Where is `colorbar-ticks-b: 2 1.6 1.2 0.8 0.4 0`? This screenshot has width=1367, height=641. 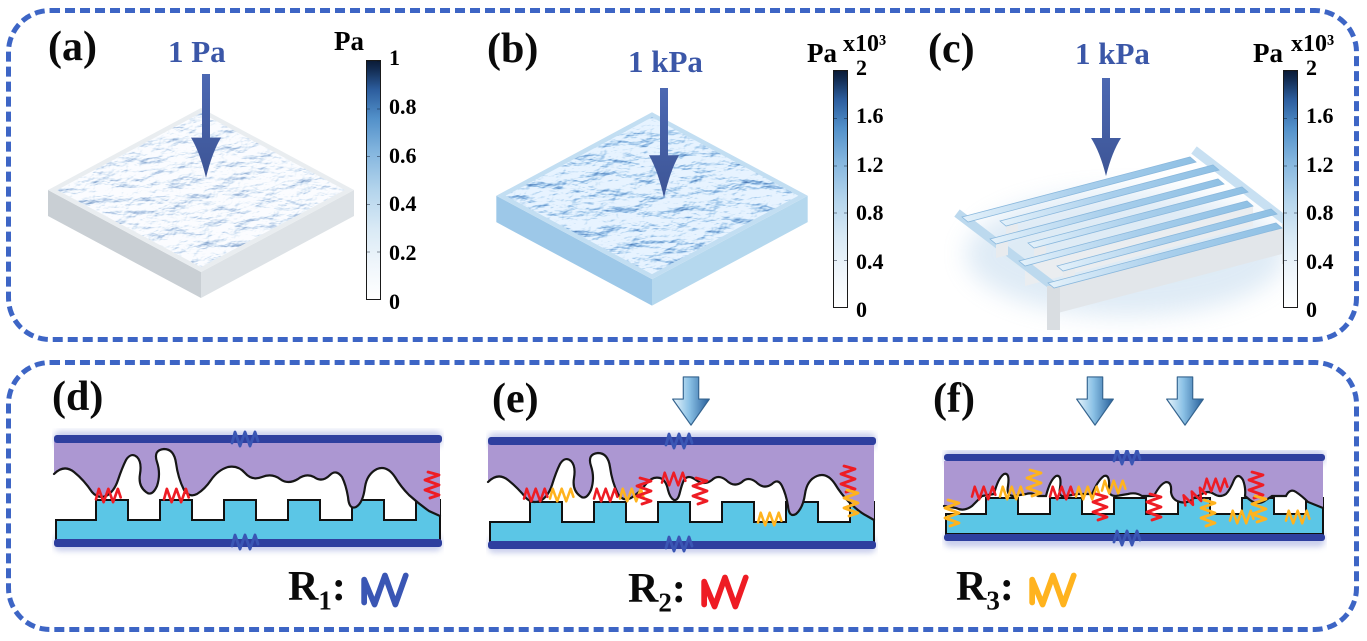 colorbar-ticks-b: 2 1.6 1.2 0.8 0.4 0 is located at coordinates (870, 189).